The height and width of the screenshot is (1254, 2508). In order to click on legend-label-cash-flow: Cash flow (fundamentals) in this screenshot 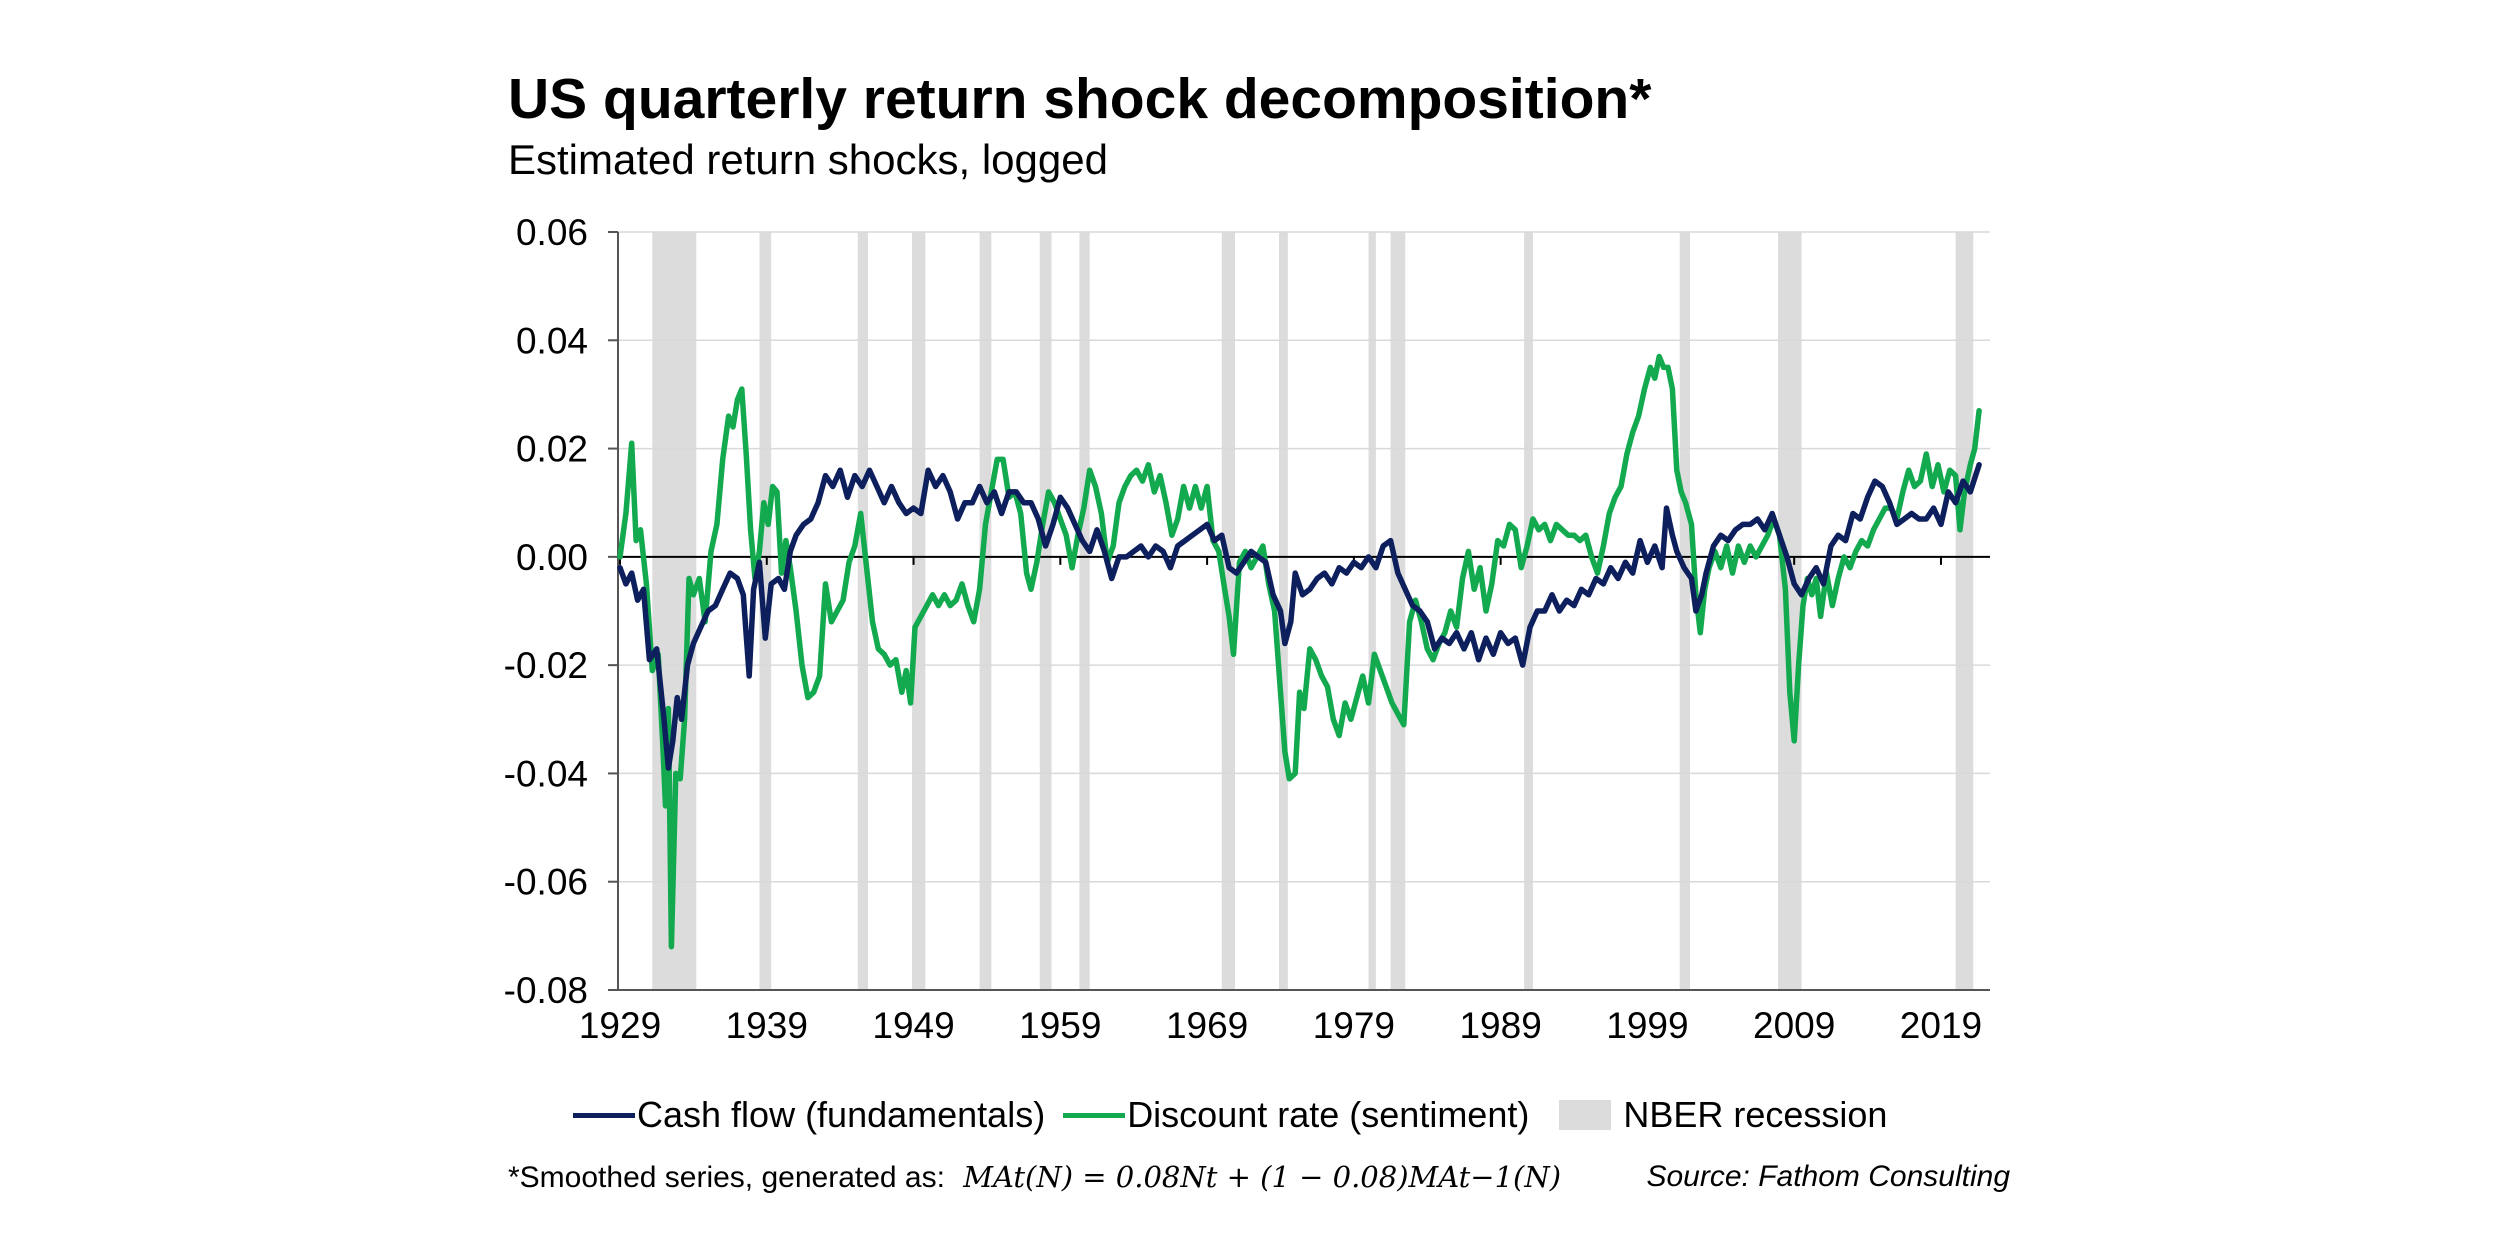, I will do `click(841, 1114)`.